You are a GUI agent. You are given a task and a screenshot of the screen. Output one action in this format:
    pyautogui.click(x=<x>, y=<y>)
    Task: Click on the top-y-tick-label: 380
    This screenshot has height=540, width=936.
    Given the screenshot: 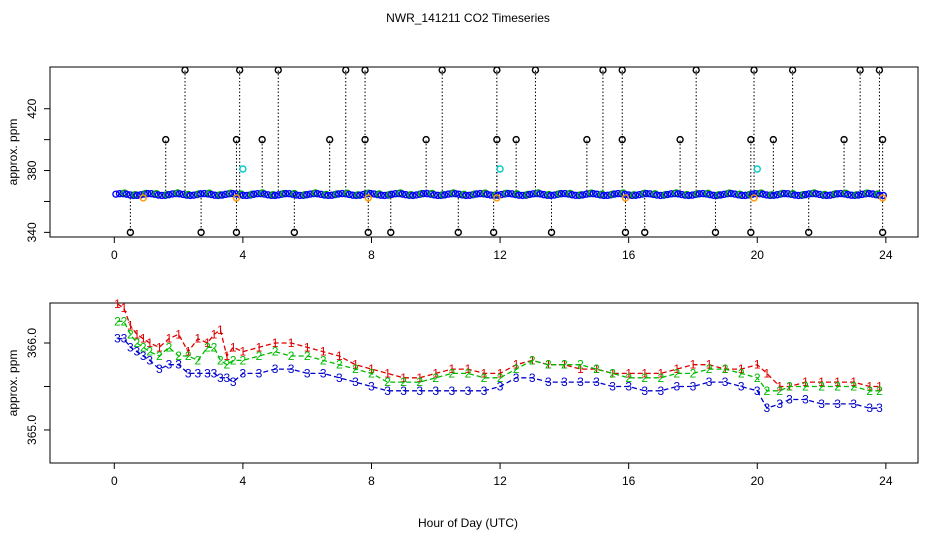 What is the action you would take?
    pyautogui.click(x=32, y=170)
    